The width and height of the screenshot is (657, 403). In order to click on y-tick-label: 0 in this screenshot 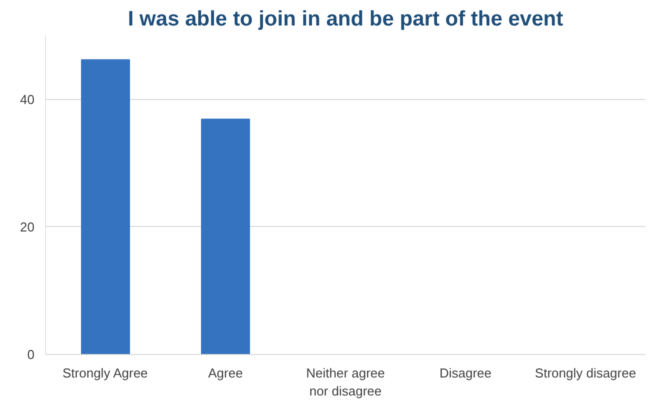, I will do `click(31, 354)`.